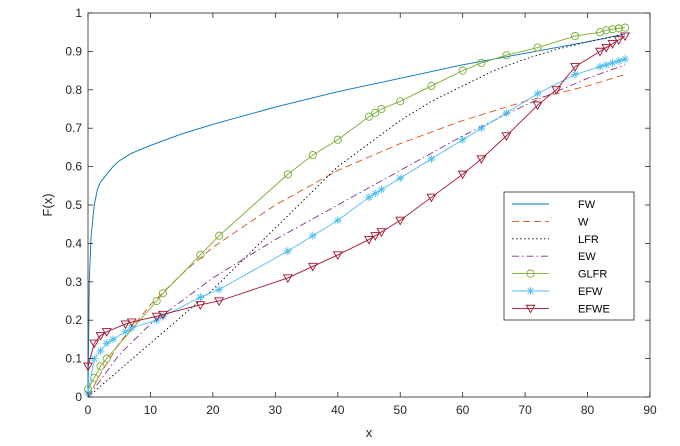 The height and width of the screenshot is (446, 680). Describe the element at coordinates (583, 222) in the screenshot. I see `legend-label: W` at that location.